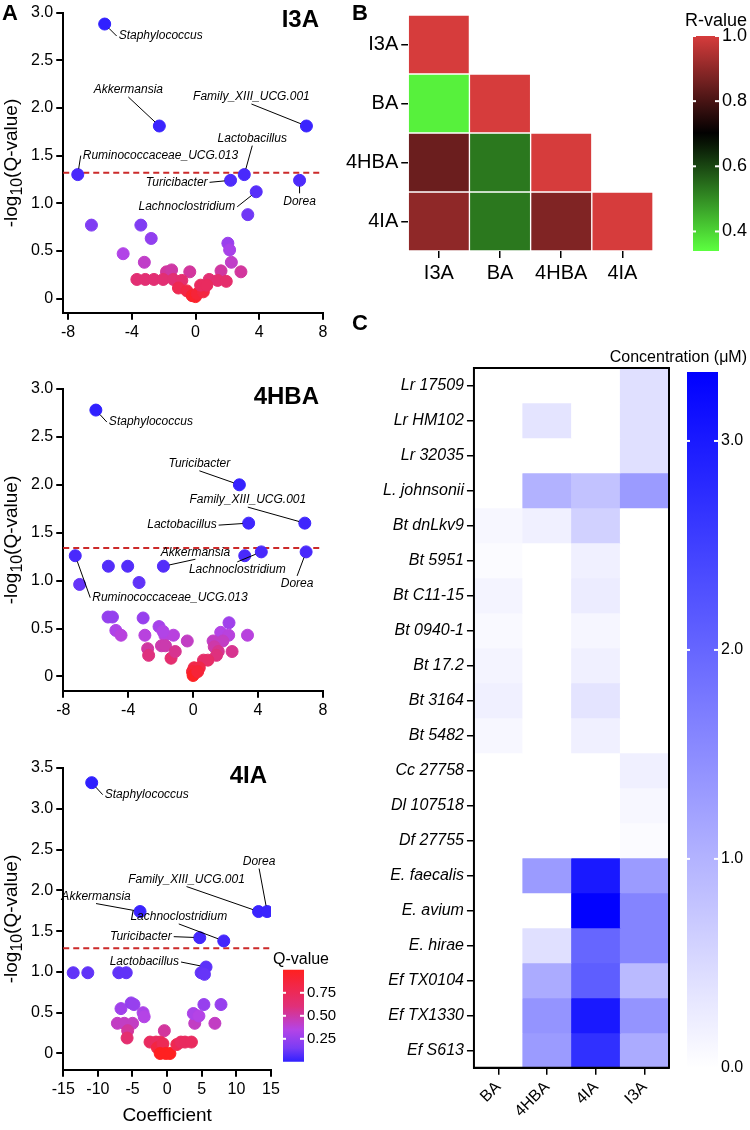 This screenshot has height=1130, width=750. I want to click on x-axis-title: Coefficient, so click(167, 1115).